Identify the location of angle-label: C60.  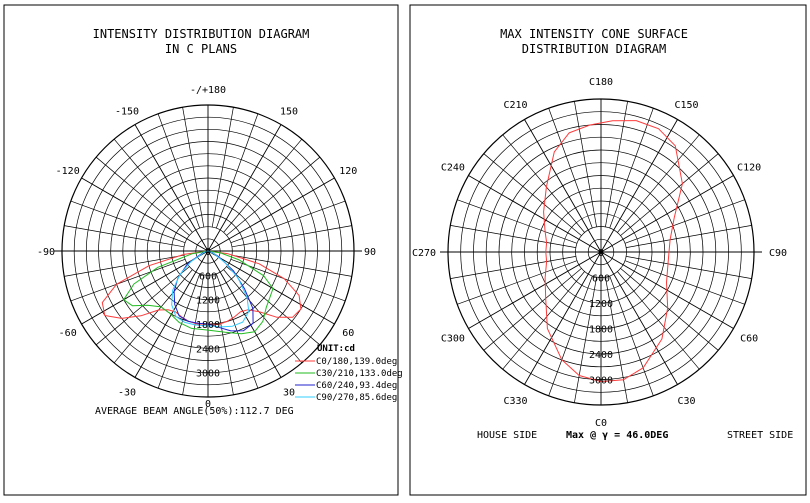
(749, 339).